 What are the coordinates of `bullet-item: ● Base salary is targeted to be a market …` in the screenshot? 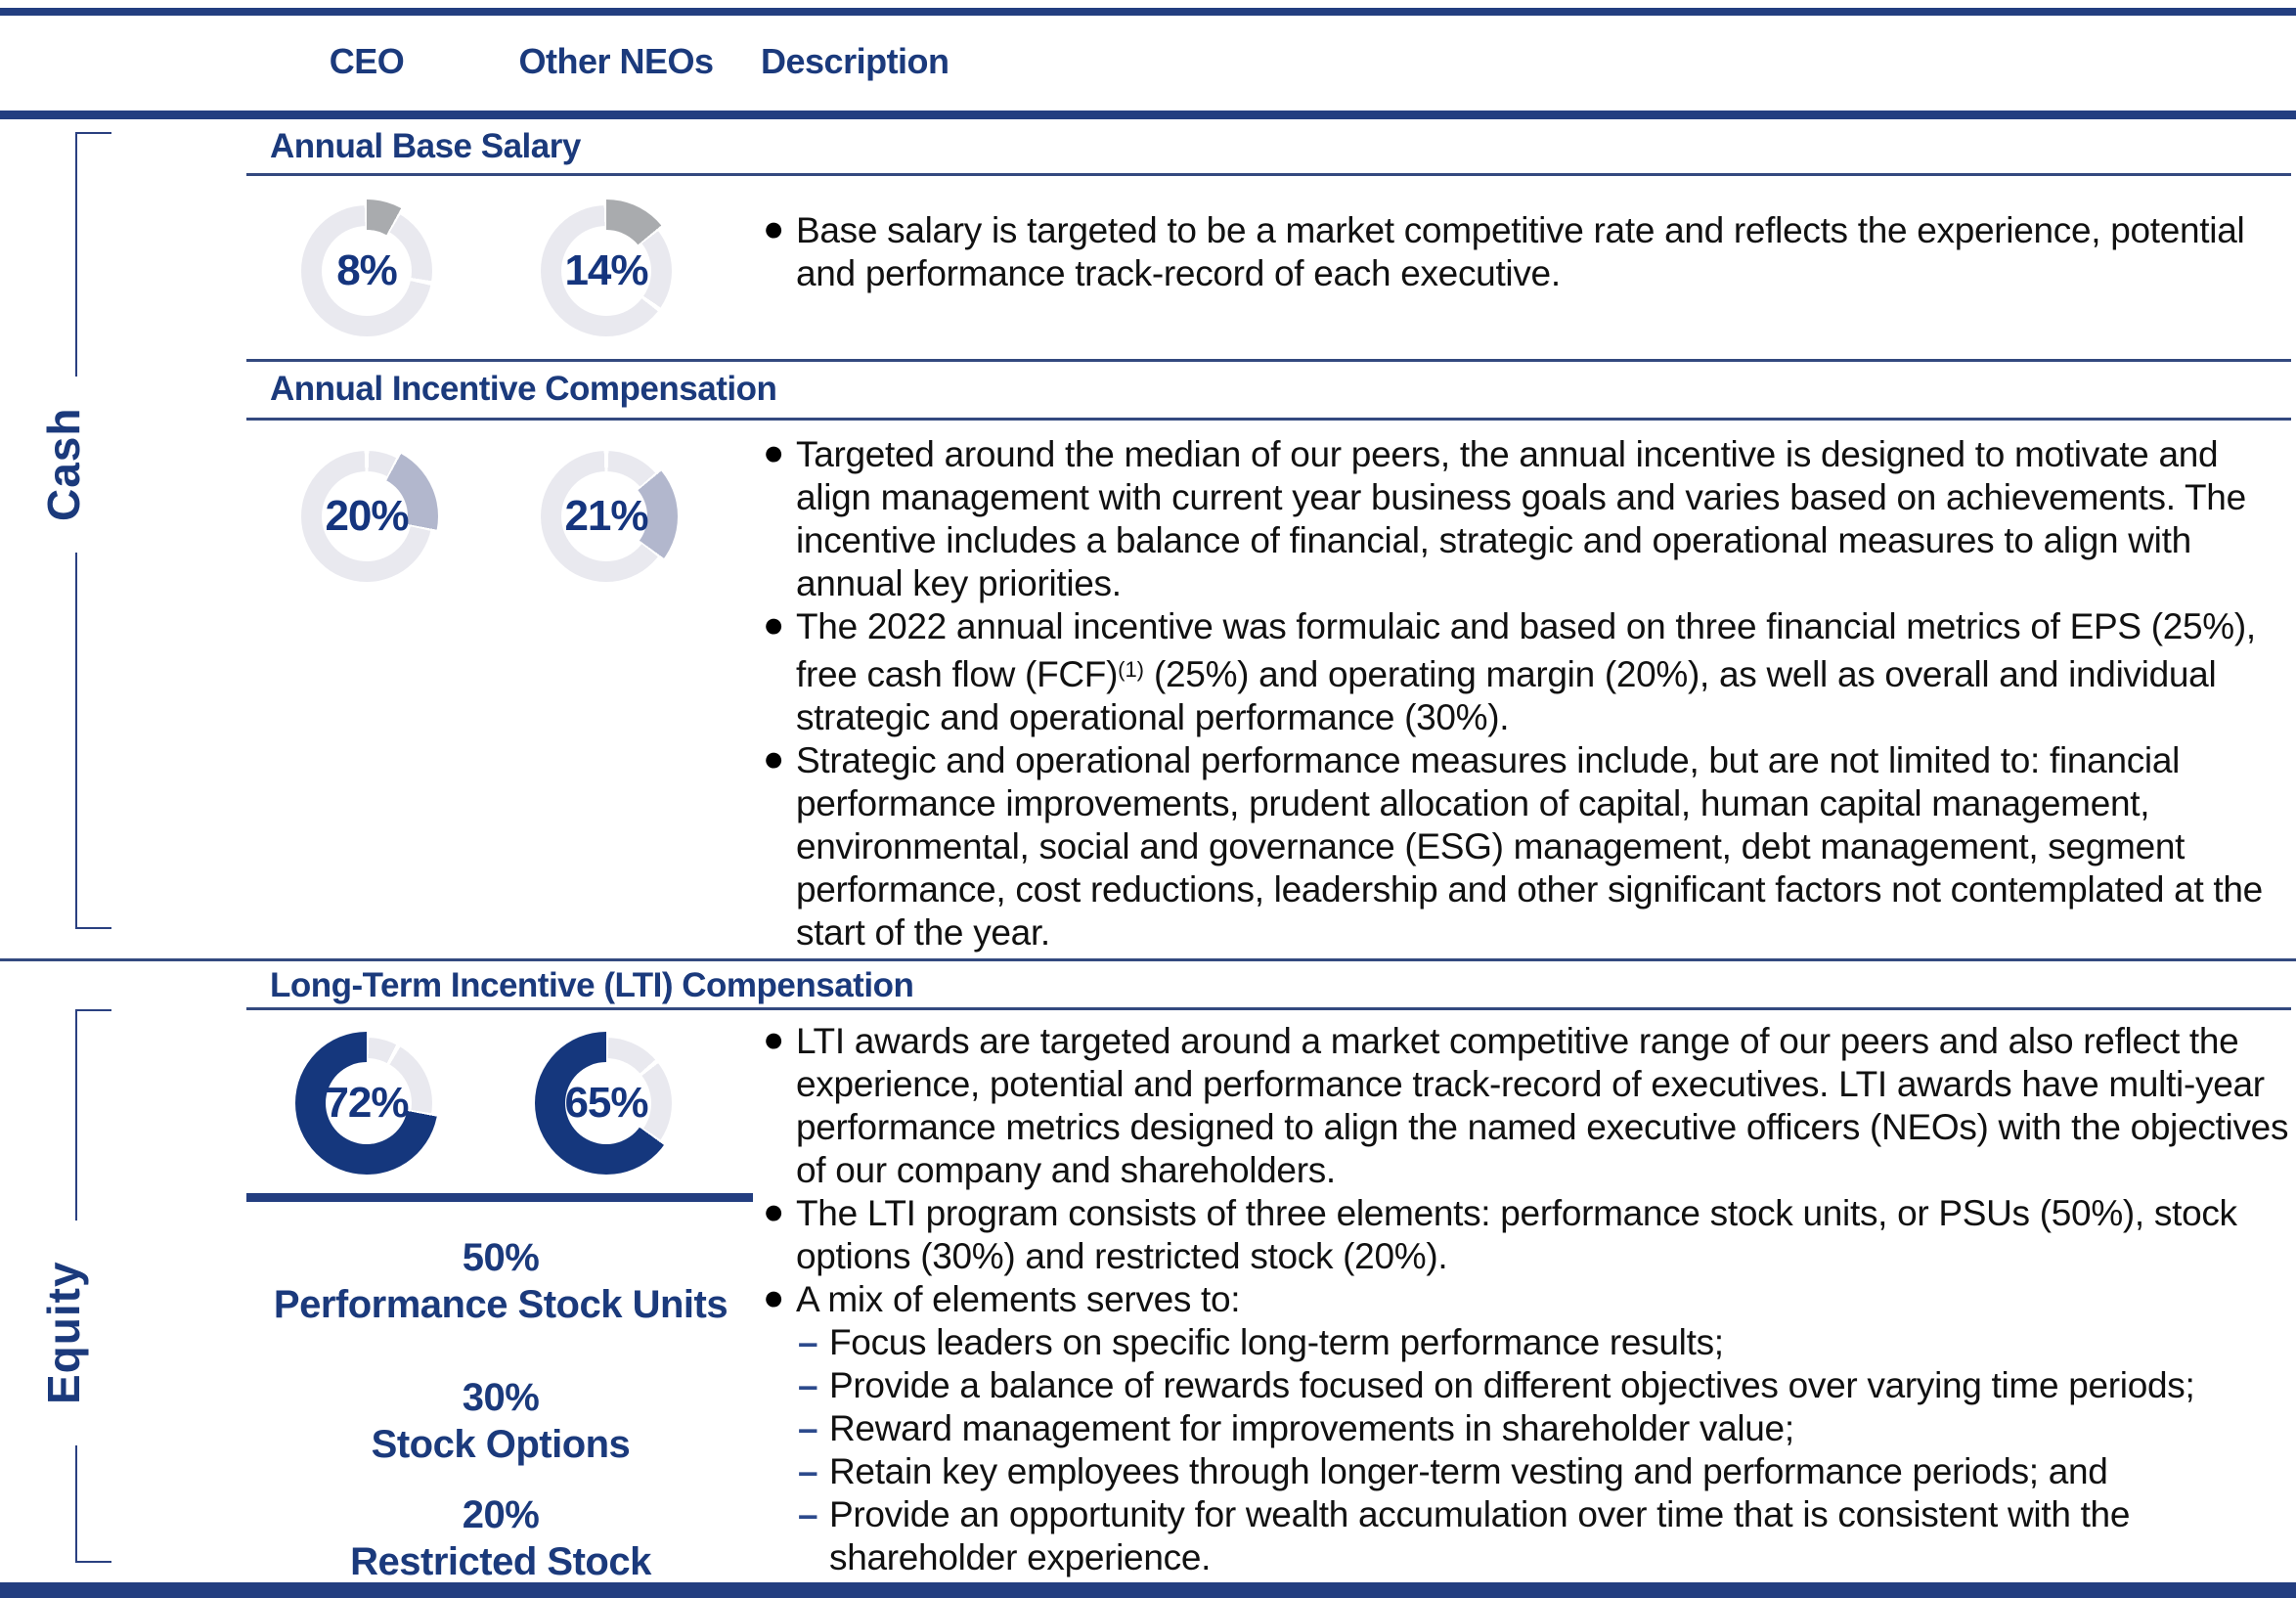 It's located at (1504, 250).